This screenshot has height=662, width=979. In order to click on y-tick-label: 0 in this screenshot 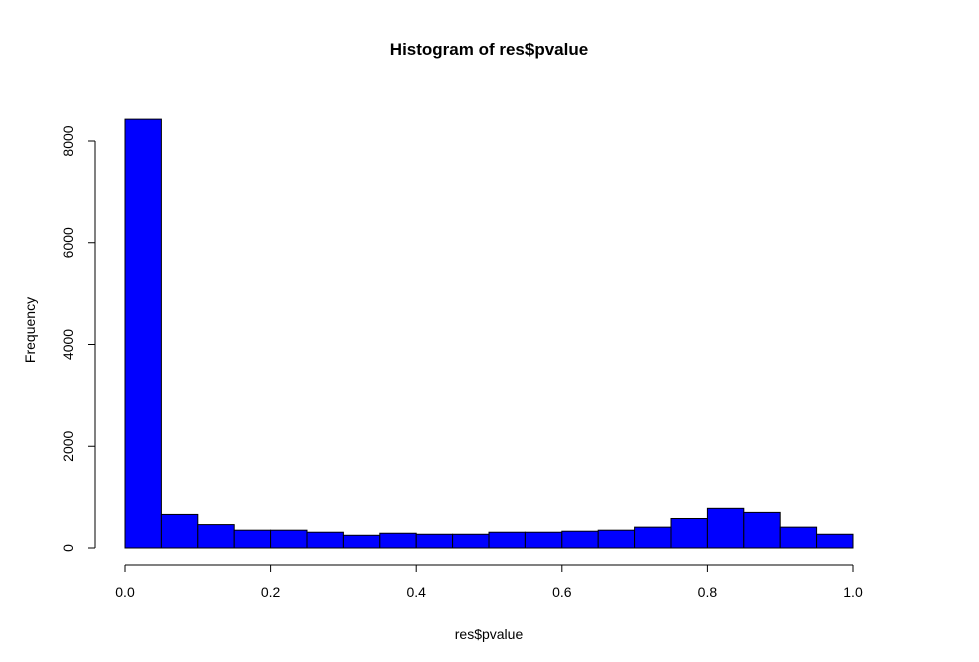, I will do `click(68, 548)`.